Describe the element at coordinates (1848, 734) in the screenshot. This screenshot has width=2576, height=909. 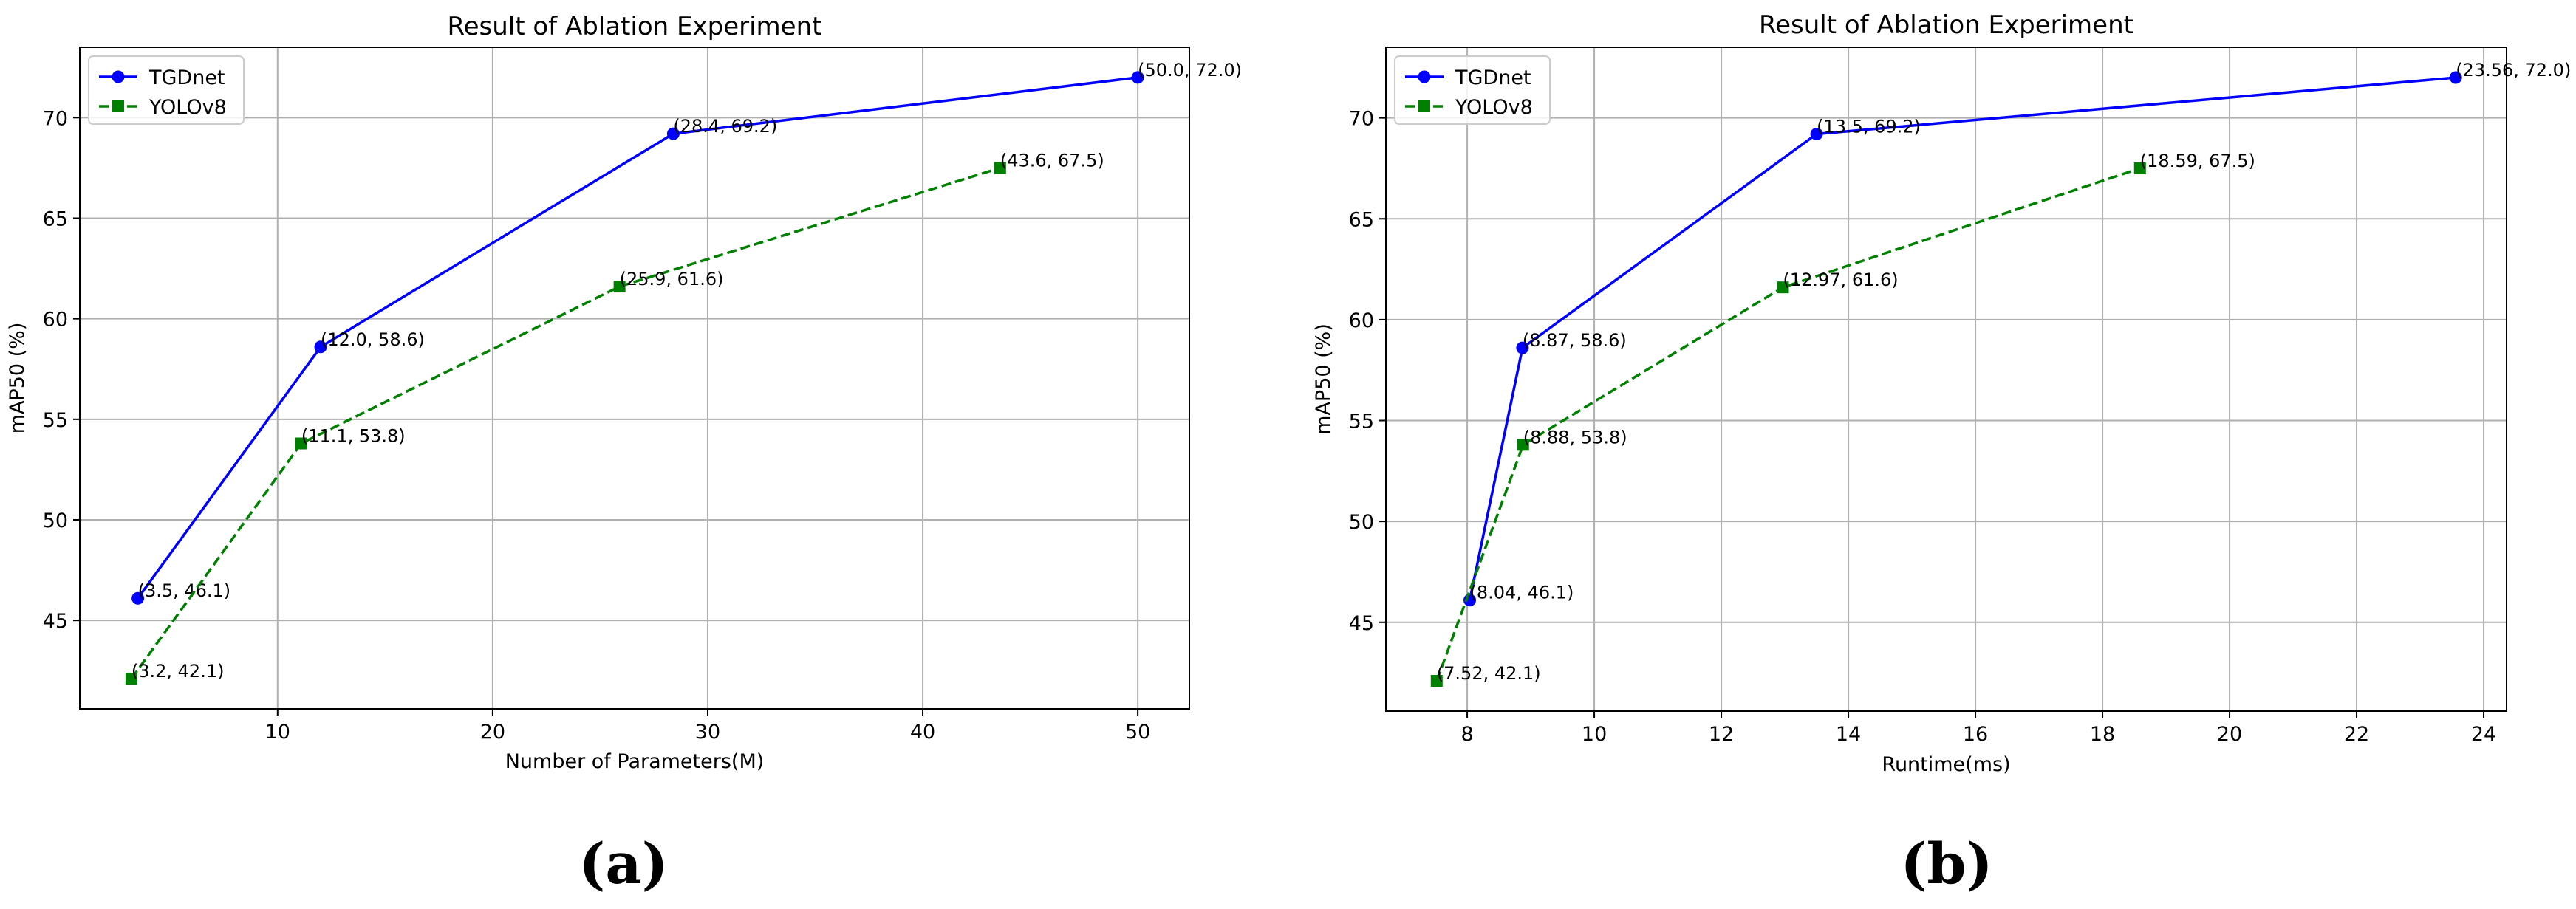
I see `x-tick-label: 14` at that location.